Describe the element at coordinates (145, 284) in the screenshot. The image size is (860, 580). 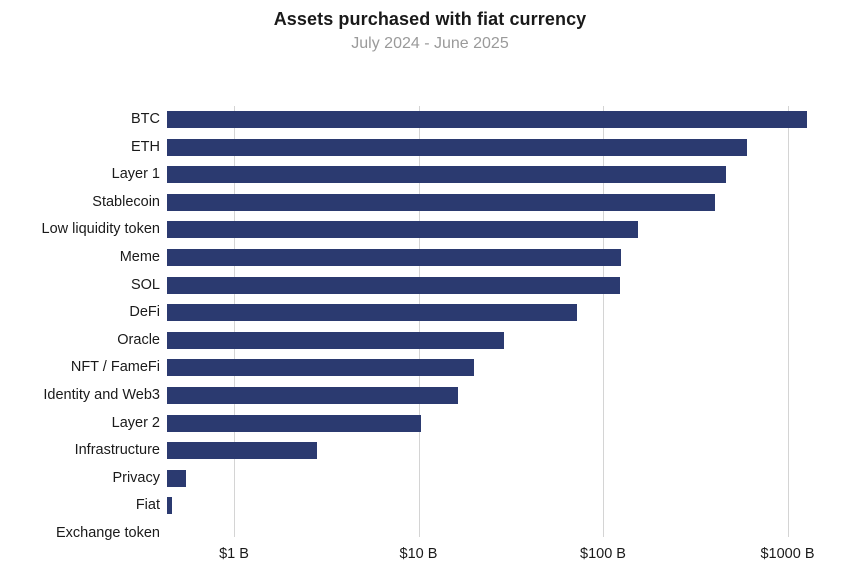
I see `y-axis-label: SOL` at that location.